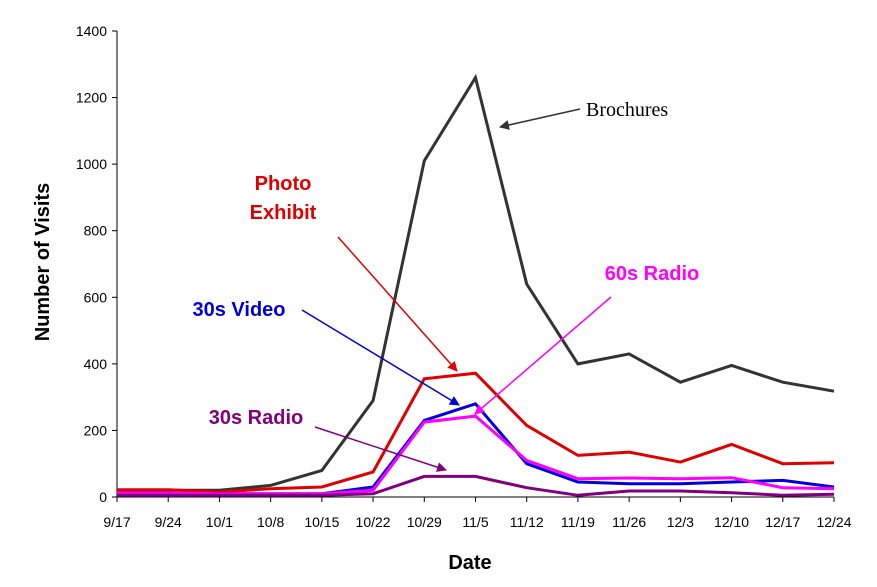 The image size is (877, 587). What do you see at coordinates (475, 522) in the screenshot?
I see `x-tick-label: 11/5` at bounding box center [475, 522].